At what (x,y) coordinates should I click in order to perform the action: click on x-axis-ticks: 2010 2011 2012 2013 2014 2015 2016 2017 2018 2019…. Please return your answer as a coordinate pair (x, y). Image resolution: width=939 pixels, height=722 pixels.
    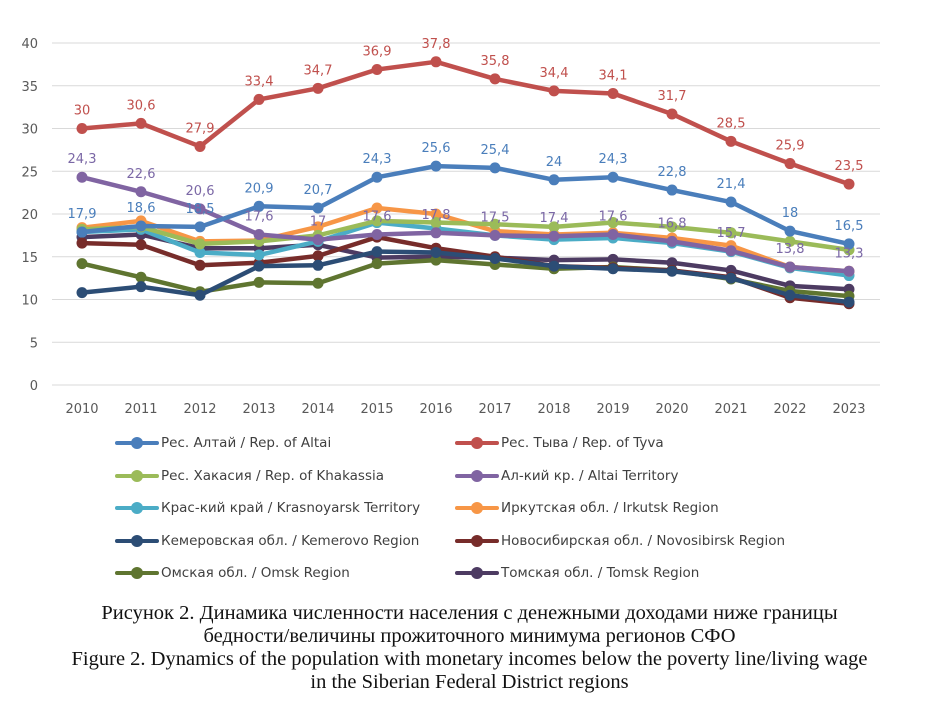
    Looking at the image, I should click on (465, 409).